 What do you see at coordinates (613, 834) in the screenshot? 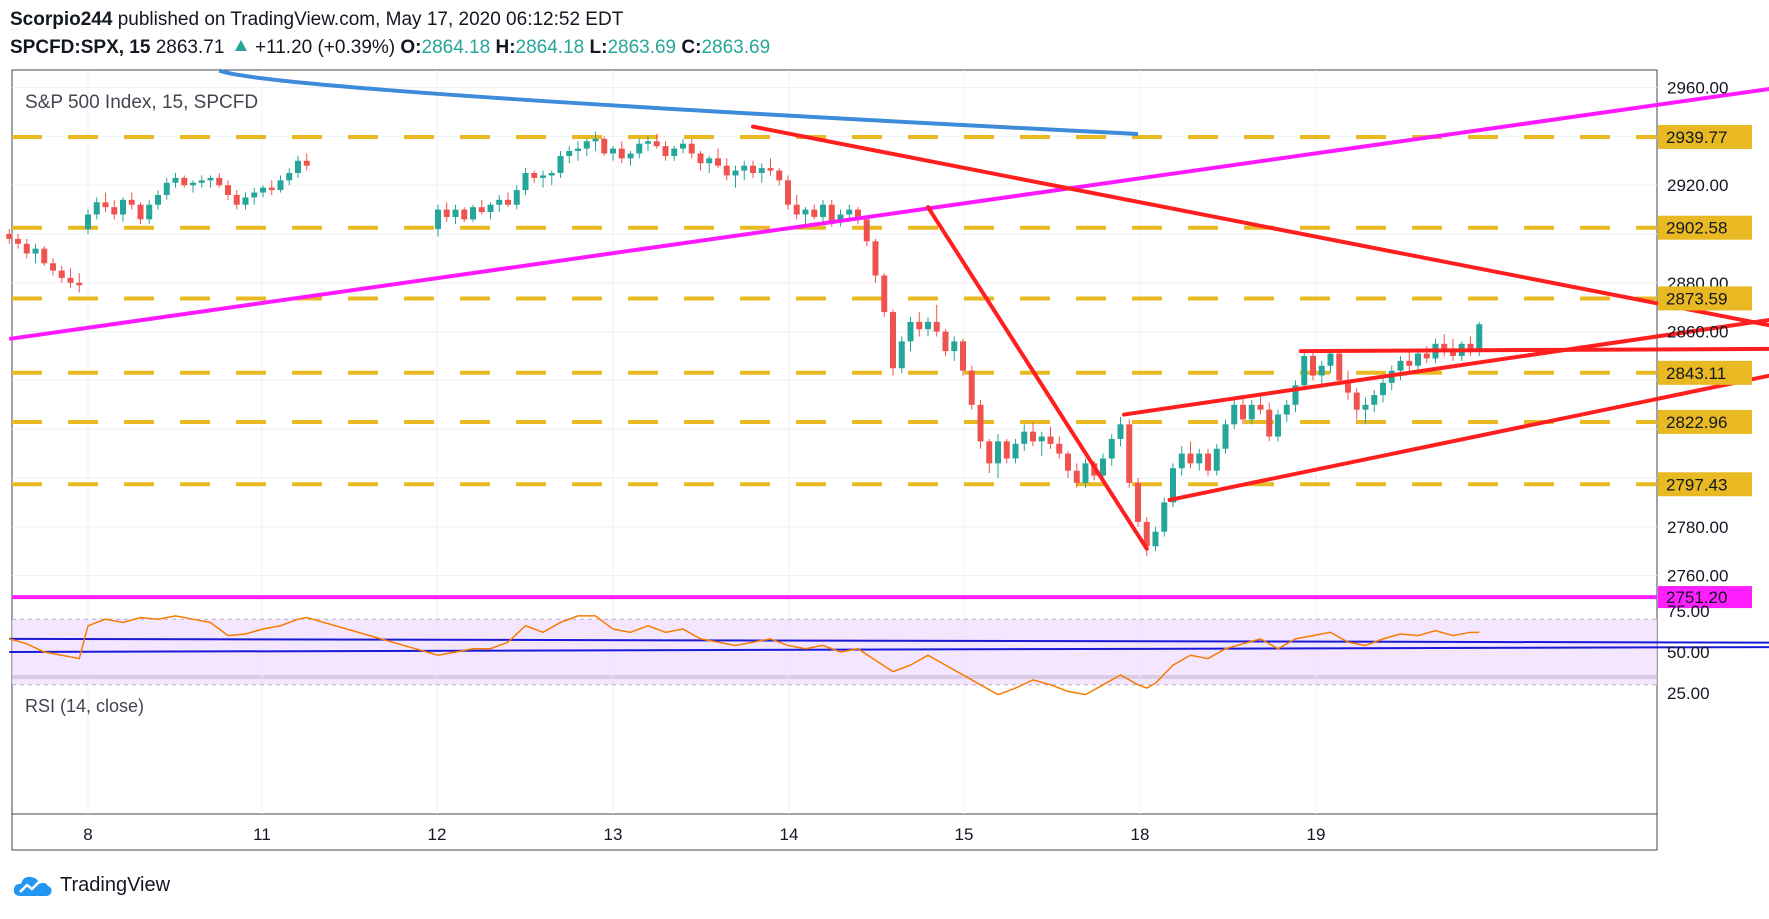
I see `time-tick-label: 13` at bounding box center [613, 834].